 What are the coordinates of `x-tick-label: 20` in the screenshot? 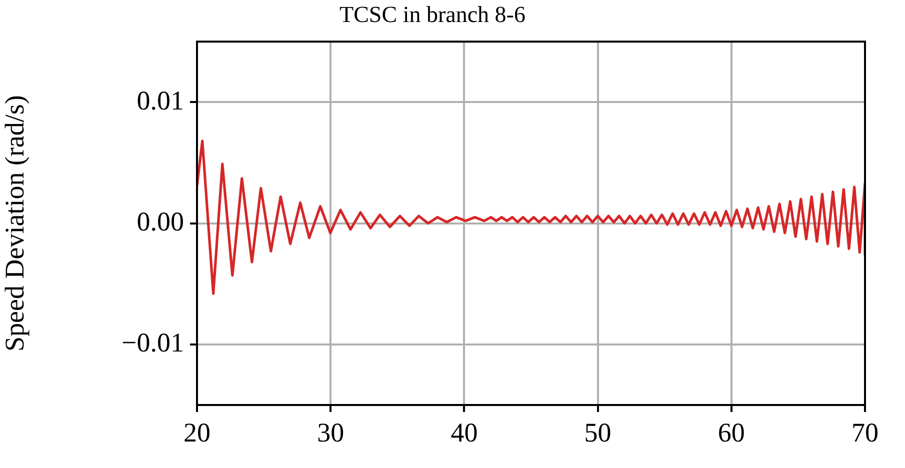 It's located at (197, 432).